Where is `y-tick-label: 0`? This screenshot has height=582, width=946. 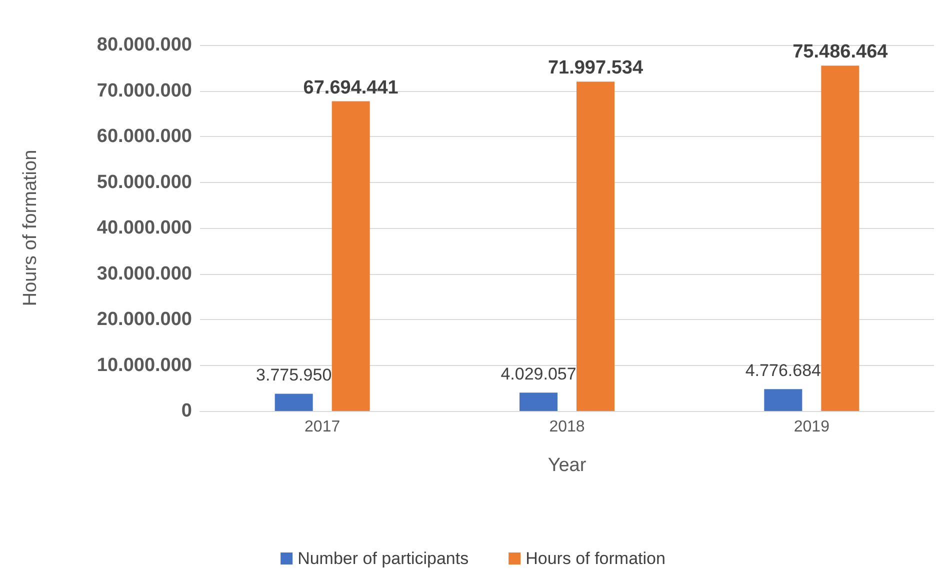 y-tick-label: 0 is located at coordinates (186, 411).